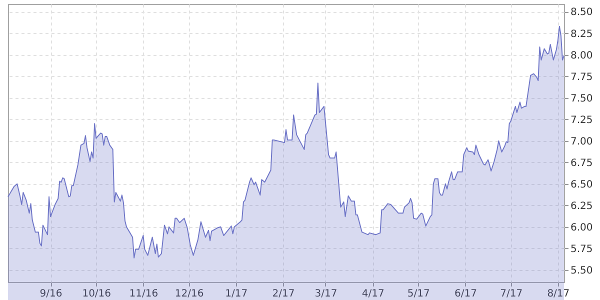 The width and height of the screenshot is (600, 300). What do you see at coordinates (581, 56) in the screenshot?
I see `y-tick-label: 8.00` at bounding box center [581, 56].